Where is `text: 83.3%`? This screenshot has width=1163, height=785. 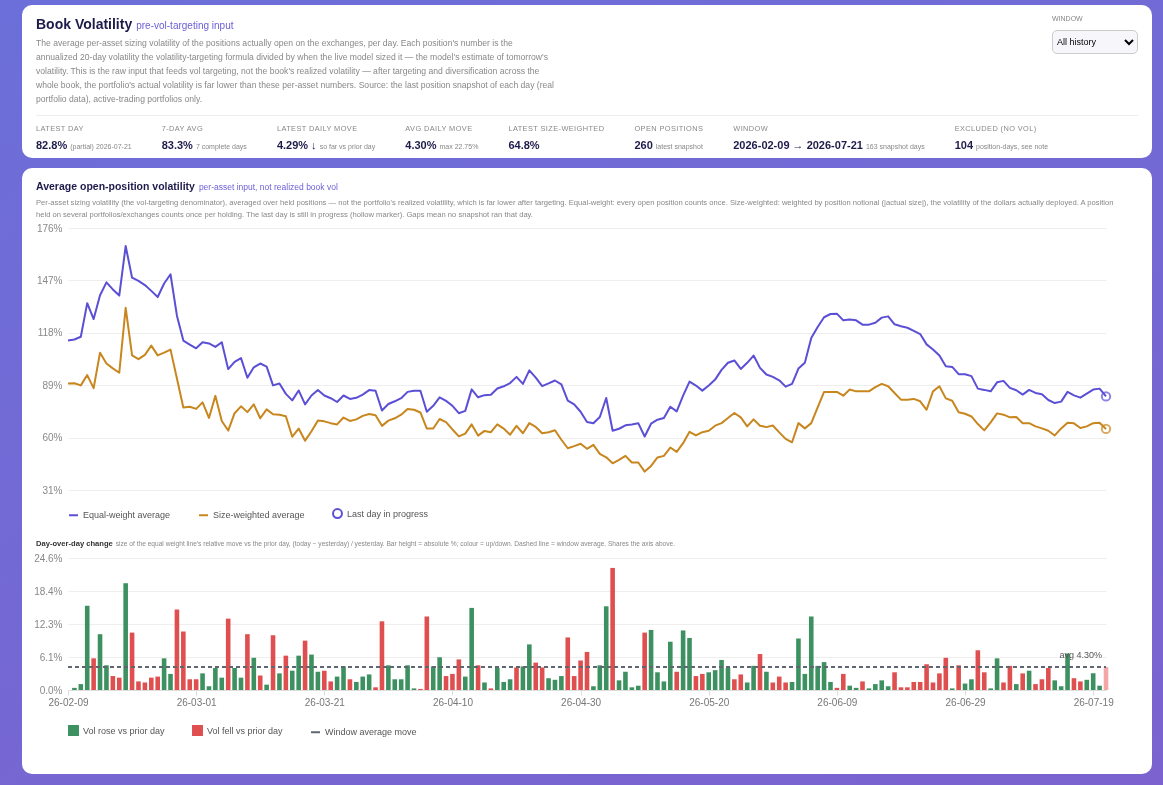
text: 83.3% is located at coordinates (177, 145).